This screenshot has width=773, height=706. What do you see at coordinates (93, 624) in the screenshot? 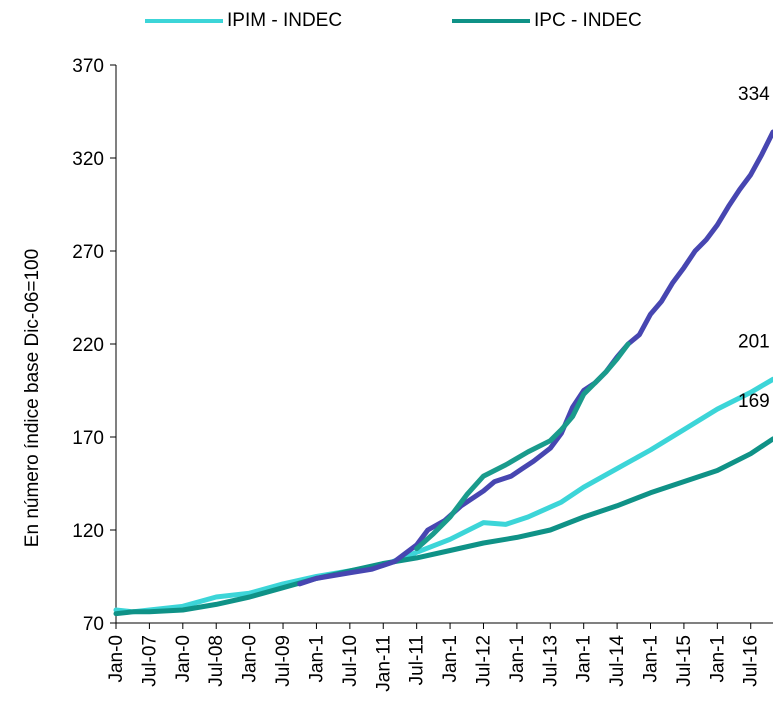
I see `y-tick-label: 70` at bounding box center [93, 624].